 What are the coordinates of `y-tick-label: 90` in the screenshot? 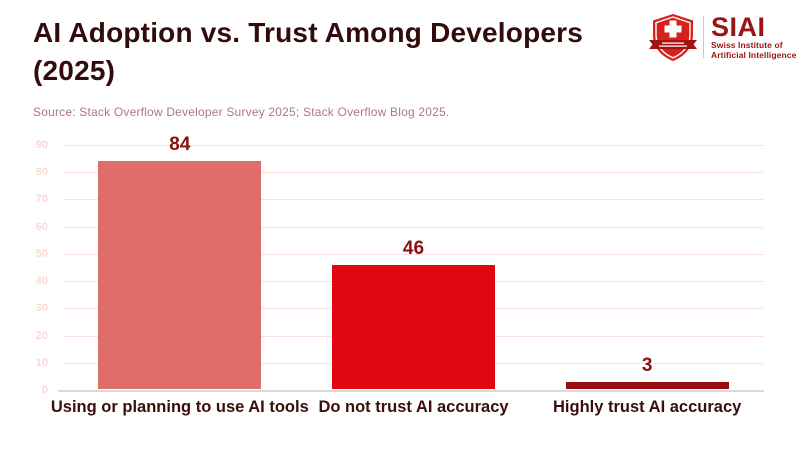 It's located at (41, 145).